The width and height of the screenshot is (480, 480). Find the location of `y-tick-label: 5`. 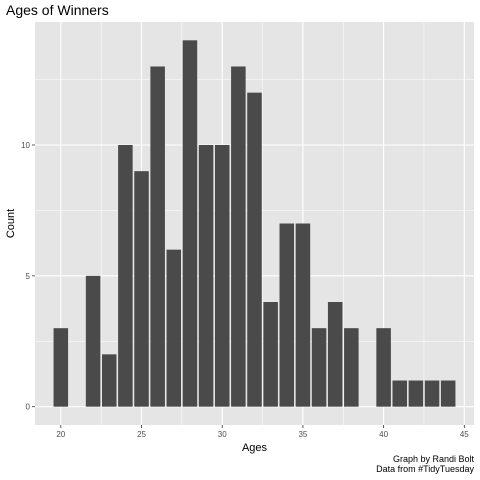

y-tick-label: 5 is located at coordinates (28, 276).